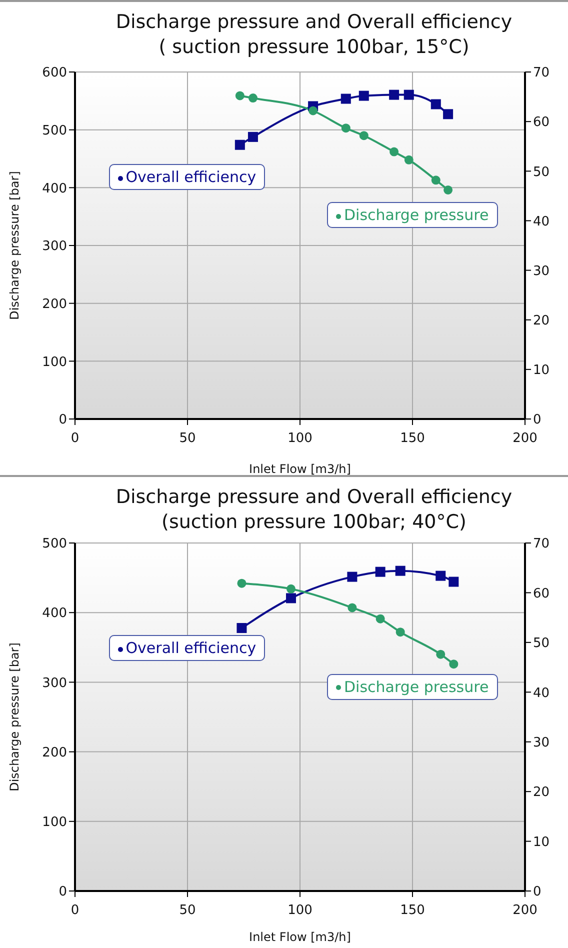 The image size is (568, 948). Describe the element at coordinates (54, 73) in the screenshot. I see `y-tick-label: 600` at that location.